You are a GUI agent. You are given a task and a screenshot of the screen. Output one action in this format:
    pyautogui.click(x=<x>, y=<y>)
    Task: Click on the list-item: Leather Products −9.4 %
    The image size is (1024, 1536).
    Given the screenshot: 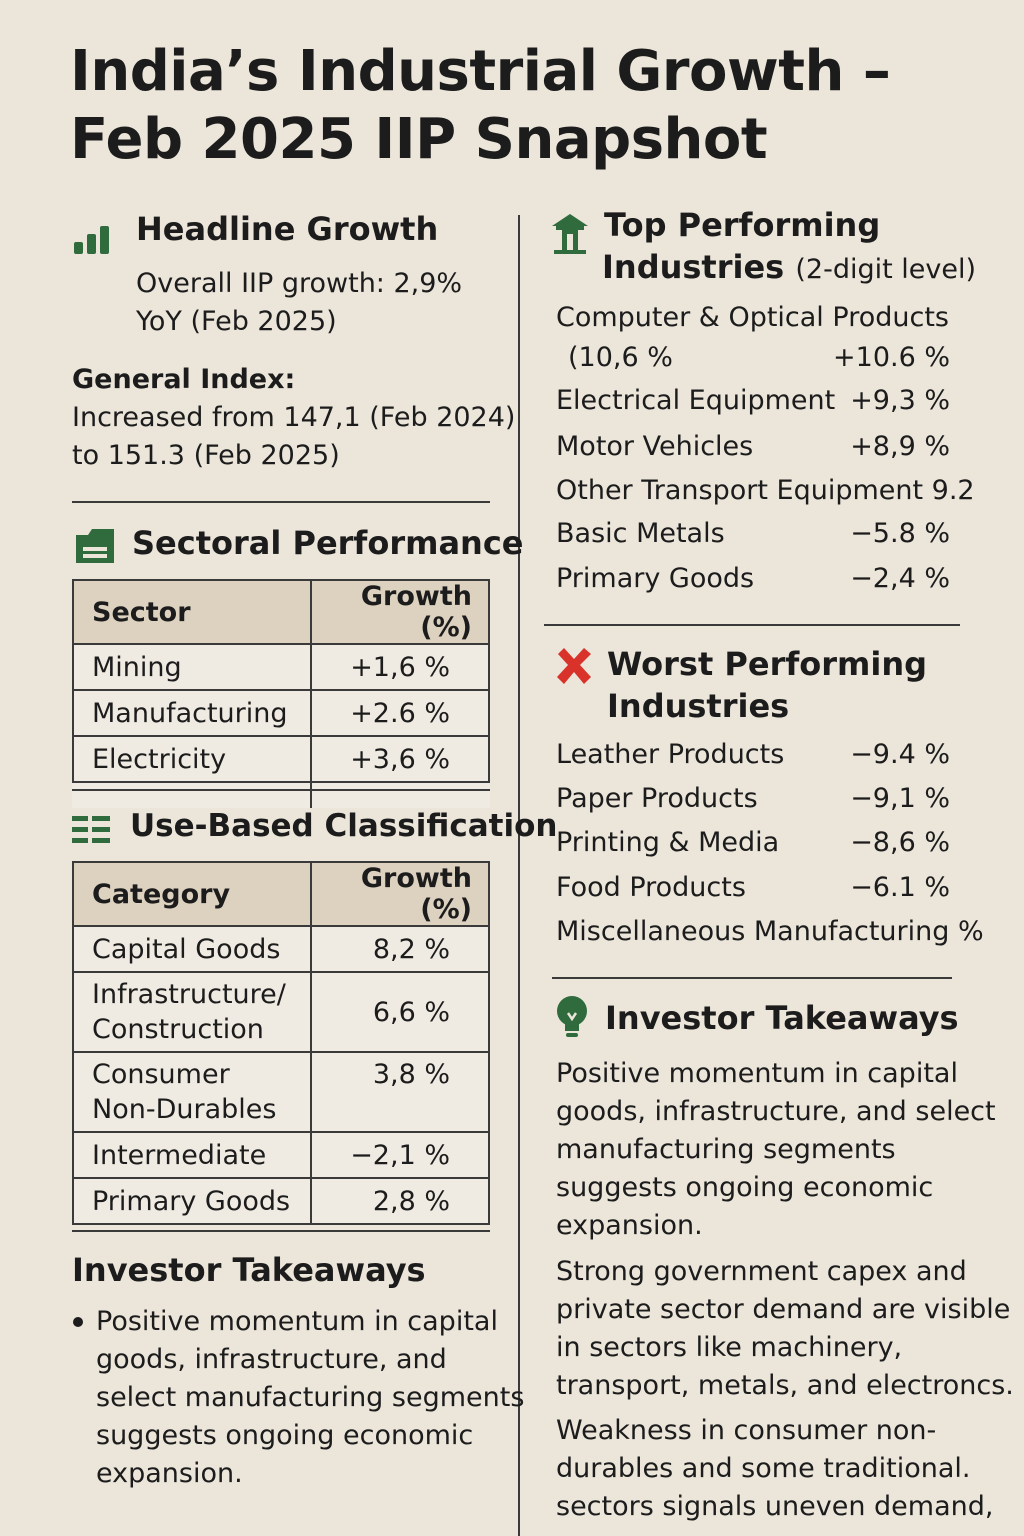 What is the action you would take?
    pyautogui.click(x=753, y=755)
    